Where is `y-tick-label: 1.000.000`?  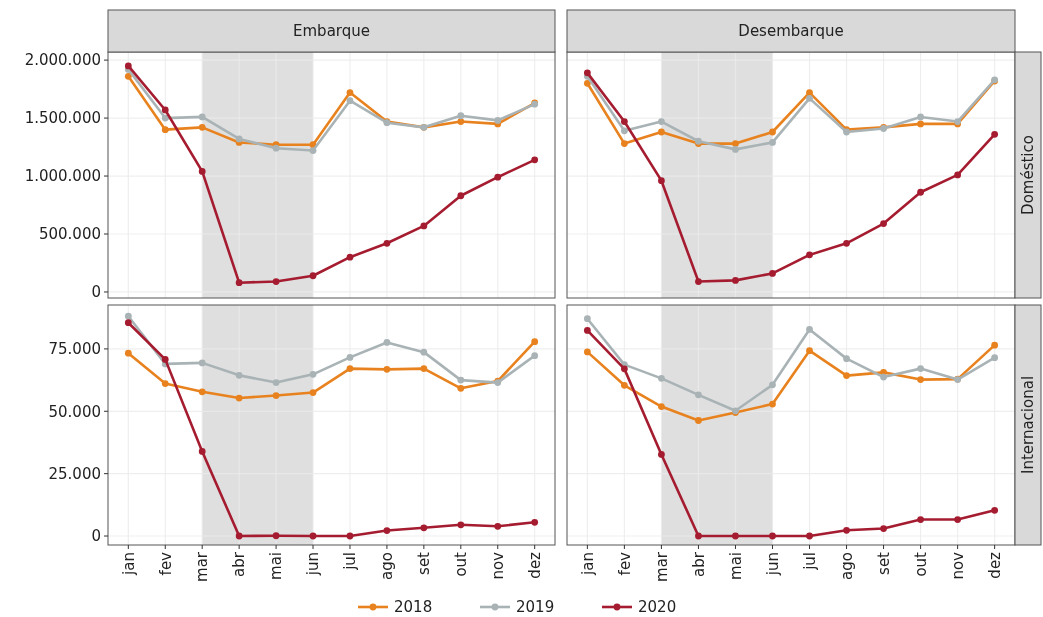
y-tick-label: 1.000.000 is located at coordinates (62, 176).